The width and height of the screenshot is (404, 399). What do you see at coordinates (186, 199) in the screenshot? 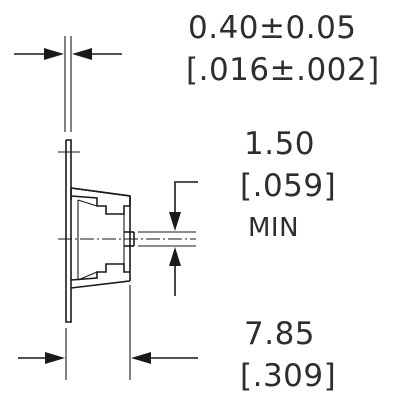
I see `clearance-leader-top` at bounding box center [186, 199].